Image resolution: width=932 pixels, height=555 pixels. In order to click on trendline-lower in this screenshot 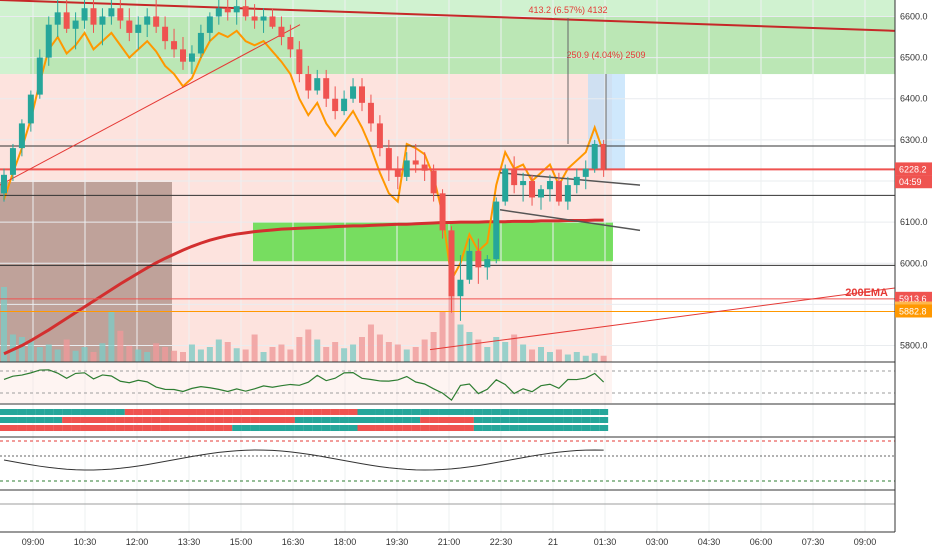, I will do `click(662, 319)`.